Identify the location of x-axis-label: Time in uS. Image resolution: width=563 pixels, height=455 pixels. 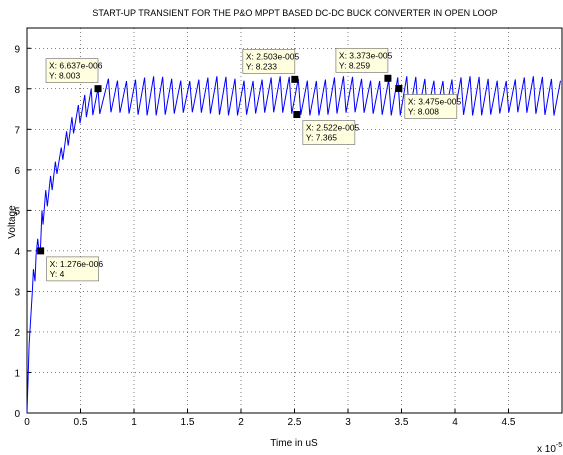
(294, 443).